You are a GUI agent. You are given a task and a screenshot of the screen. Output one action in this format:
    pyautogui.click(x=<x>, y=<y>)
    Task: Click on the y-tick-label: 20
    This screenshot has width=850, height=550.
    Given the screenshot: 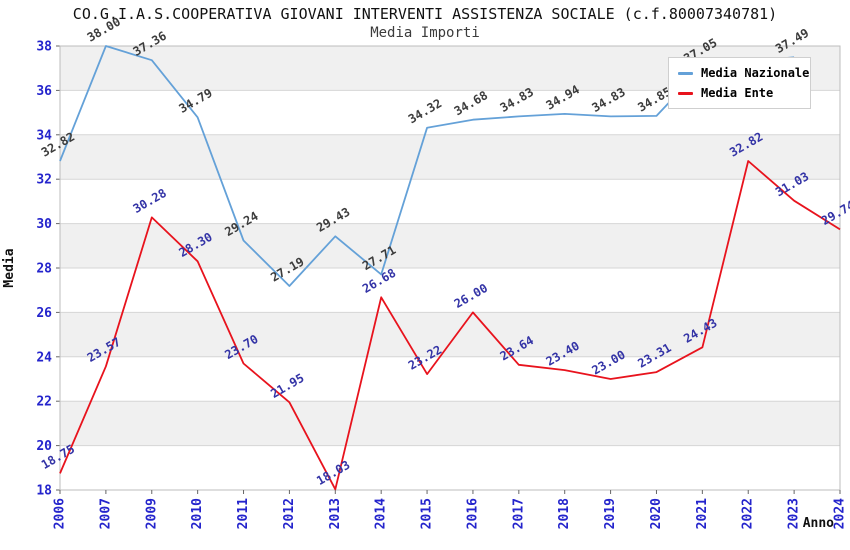 What is the action you would take?
    pyautogui.click(x=44, y=446)
    